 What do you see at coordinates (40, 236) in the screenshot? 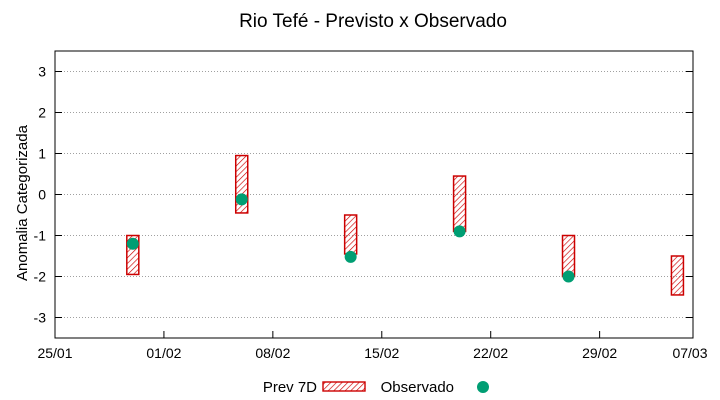
I see `y-tick-label: -1` at bounding box center [40, 236].